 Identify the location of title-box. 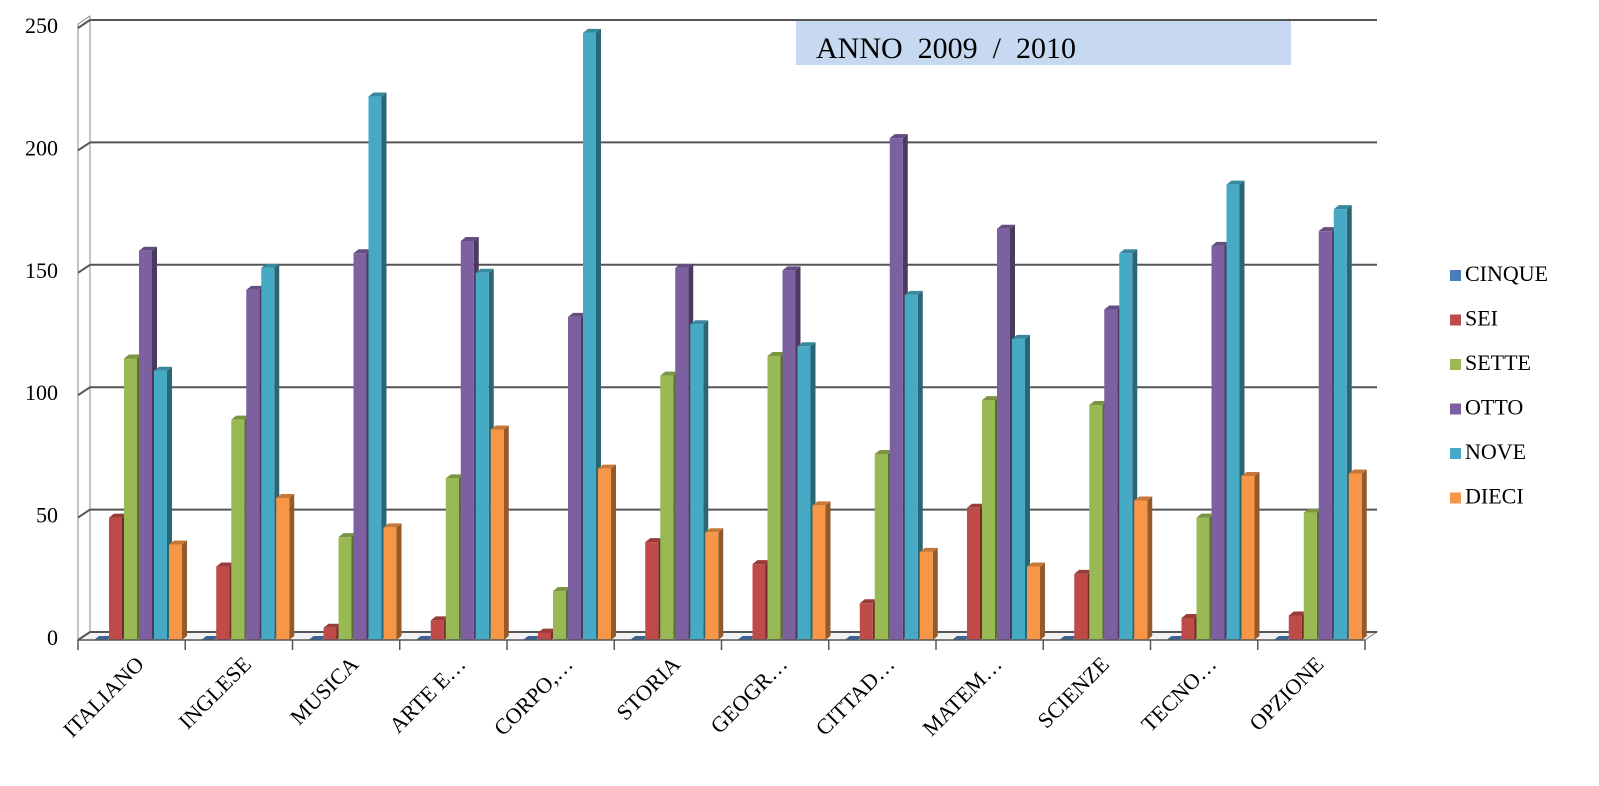
(1043, 42).